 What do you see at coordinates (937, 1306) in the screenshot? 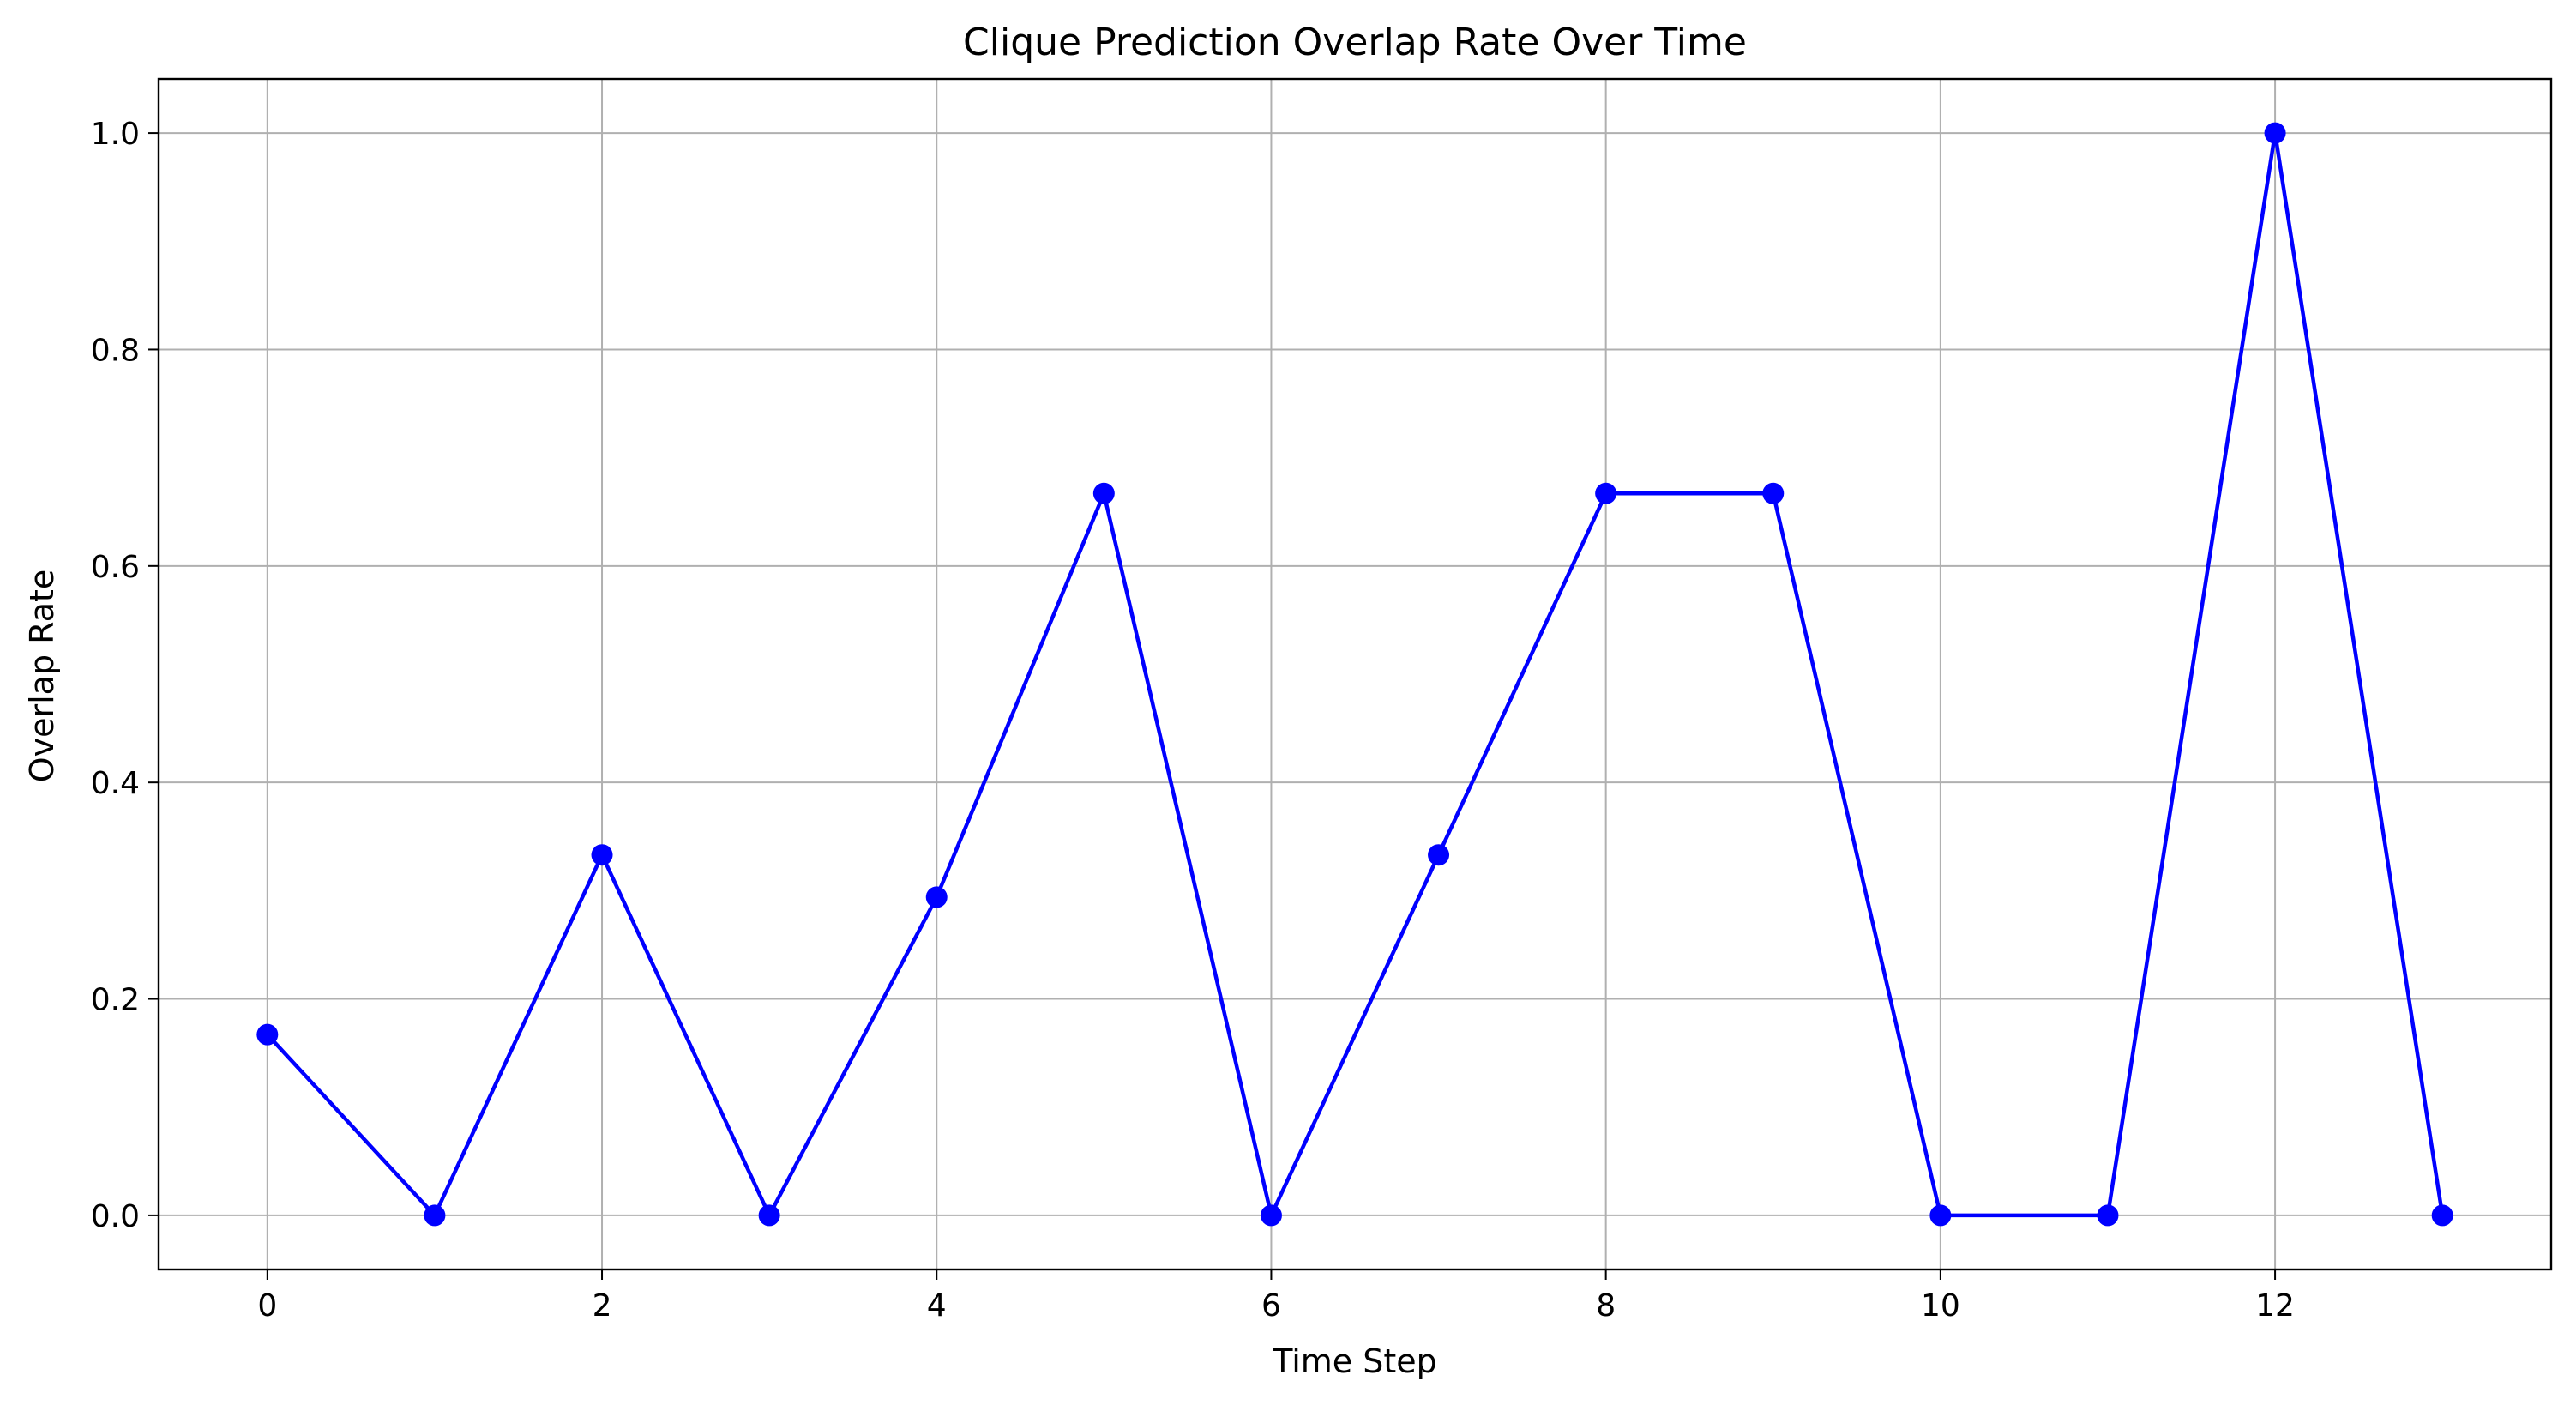
I see `x-tick-label: 4` at bounding box center [937, 1306].